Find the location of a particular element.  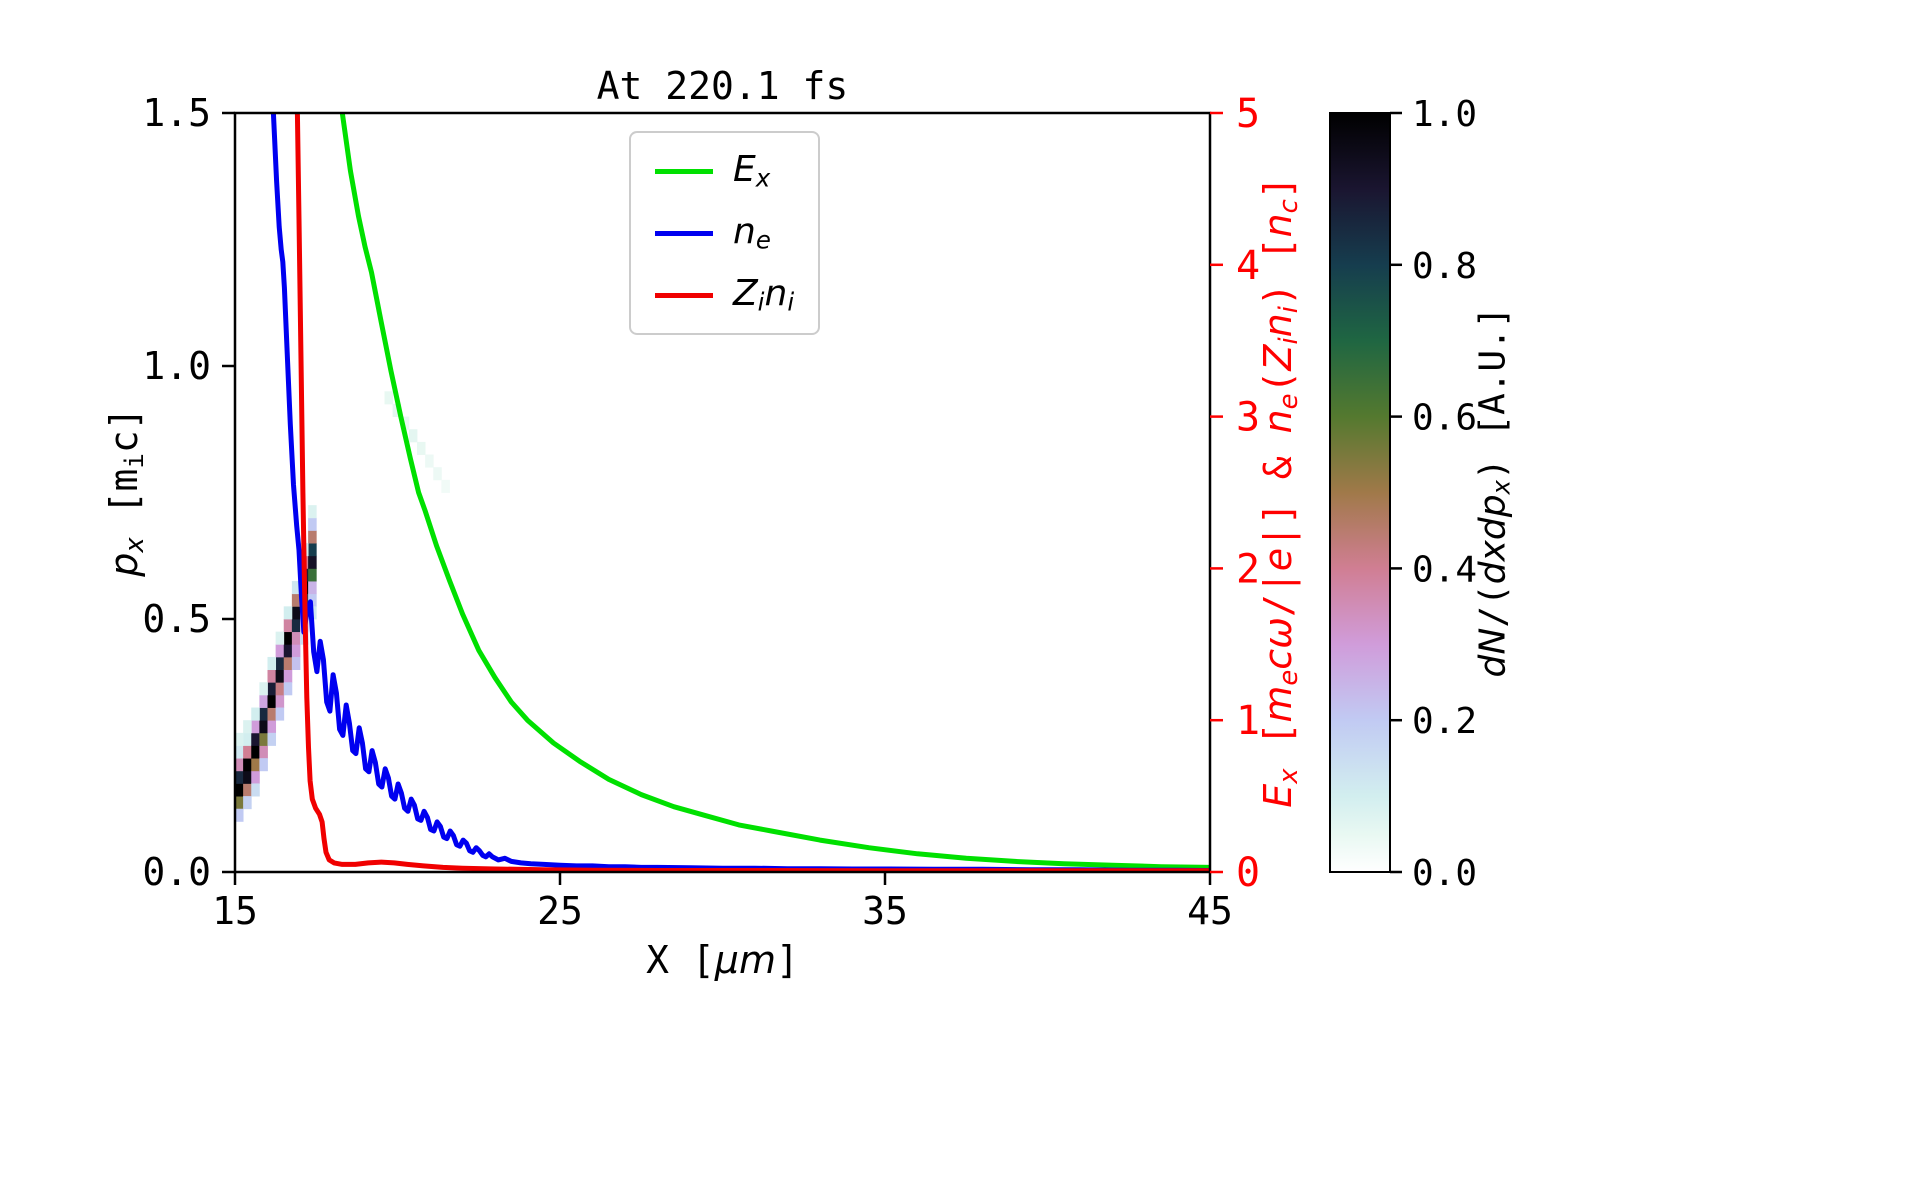

colorbar-label: dN/(dxdpx) [A.U.] is located at coordinates (1494, 492).